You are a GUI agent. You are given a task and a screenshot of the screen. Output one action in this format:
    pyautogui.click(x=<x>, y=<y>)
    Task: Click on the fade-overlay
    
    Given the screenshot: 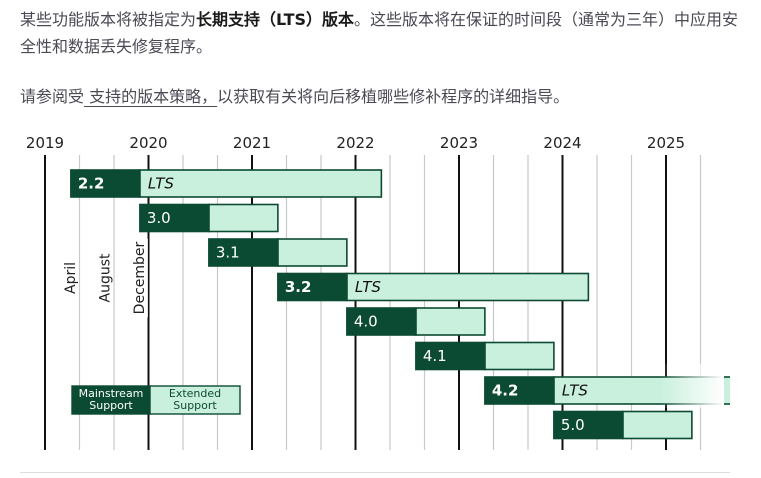 What is the action you would take?
    pyautogui.click(x=692, y=386)
    